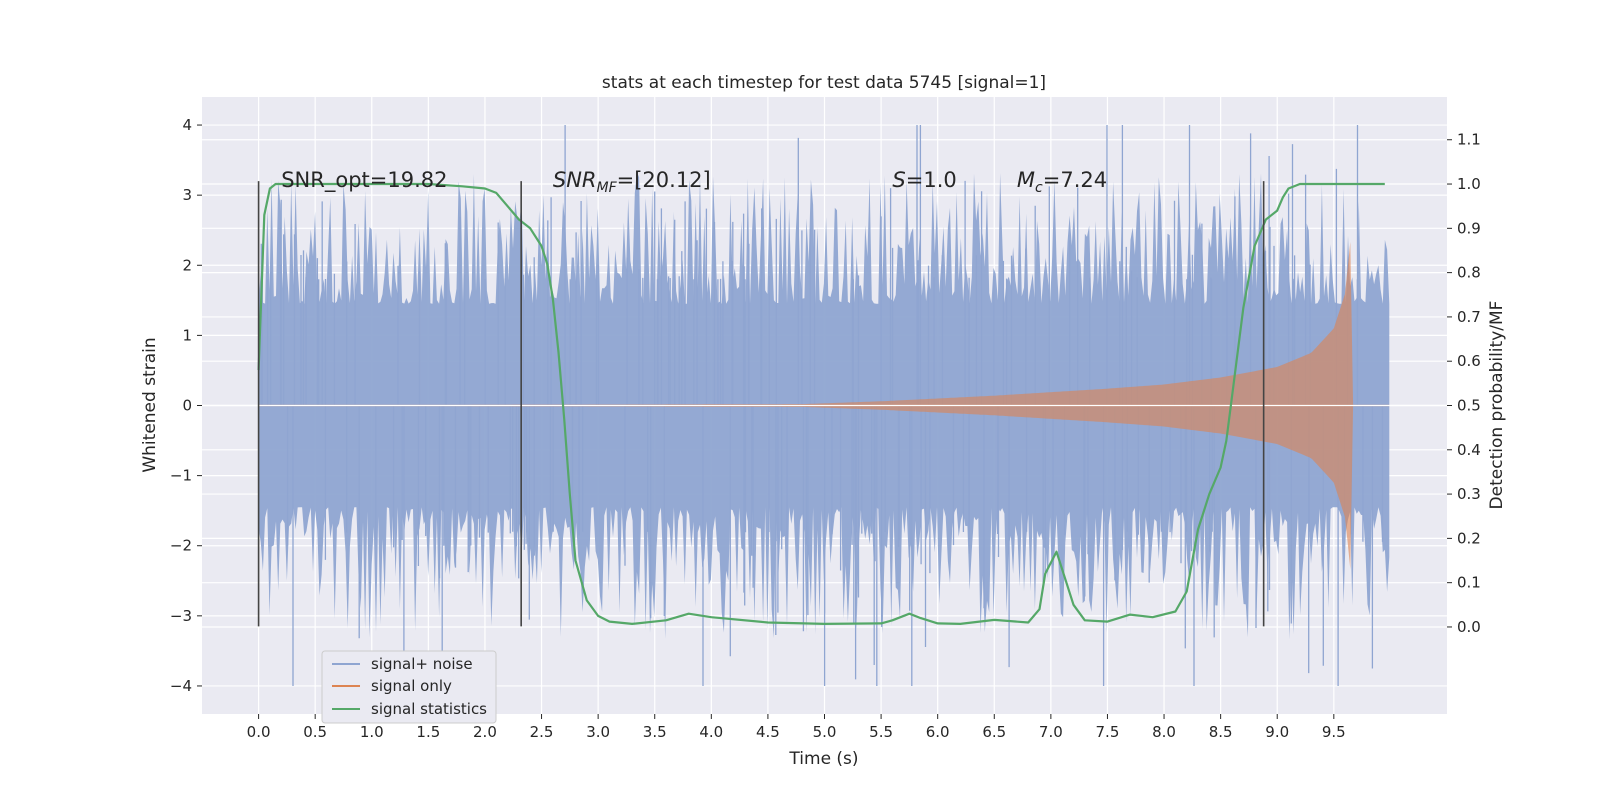 The height and width of the screenshot is (800, 1600). What do you see at coordinates (632, 182) in the screenshot?
I see `annotation-snr-mf: SNRMF=[20.12]` at bounding box center [632, 182].